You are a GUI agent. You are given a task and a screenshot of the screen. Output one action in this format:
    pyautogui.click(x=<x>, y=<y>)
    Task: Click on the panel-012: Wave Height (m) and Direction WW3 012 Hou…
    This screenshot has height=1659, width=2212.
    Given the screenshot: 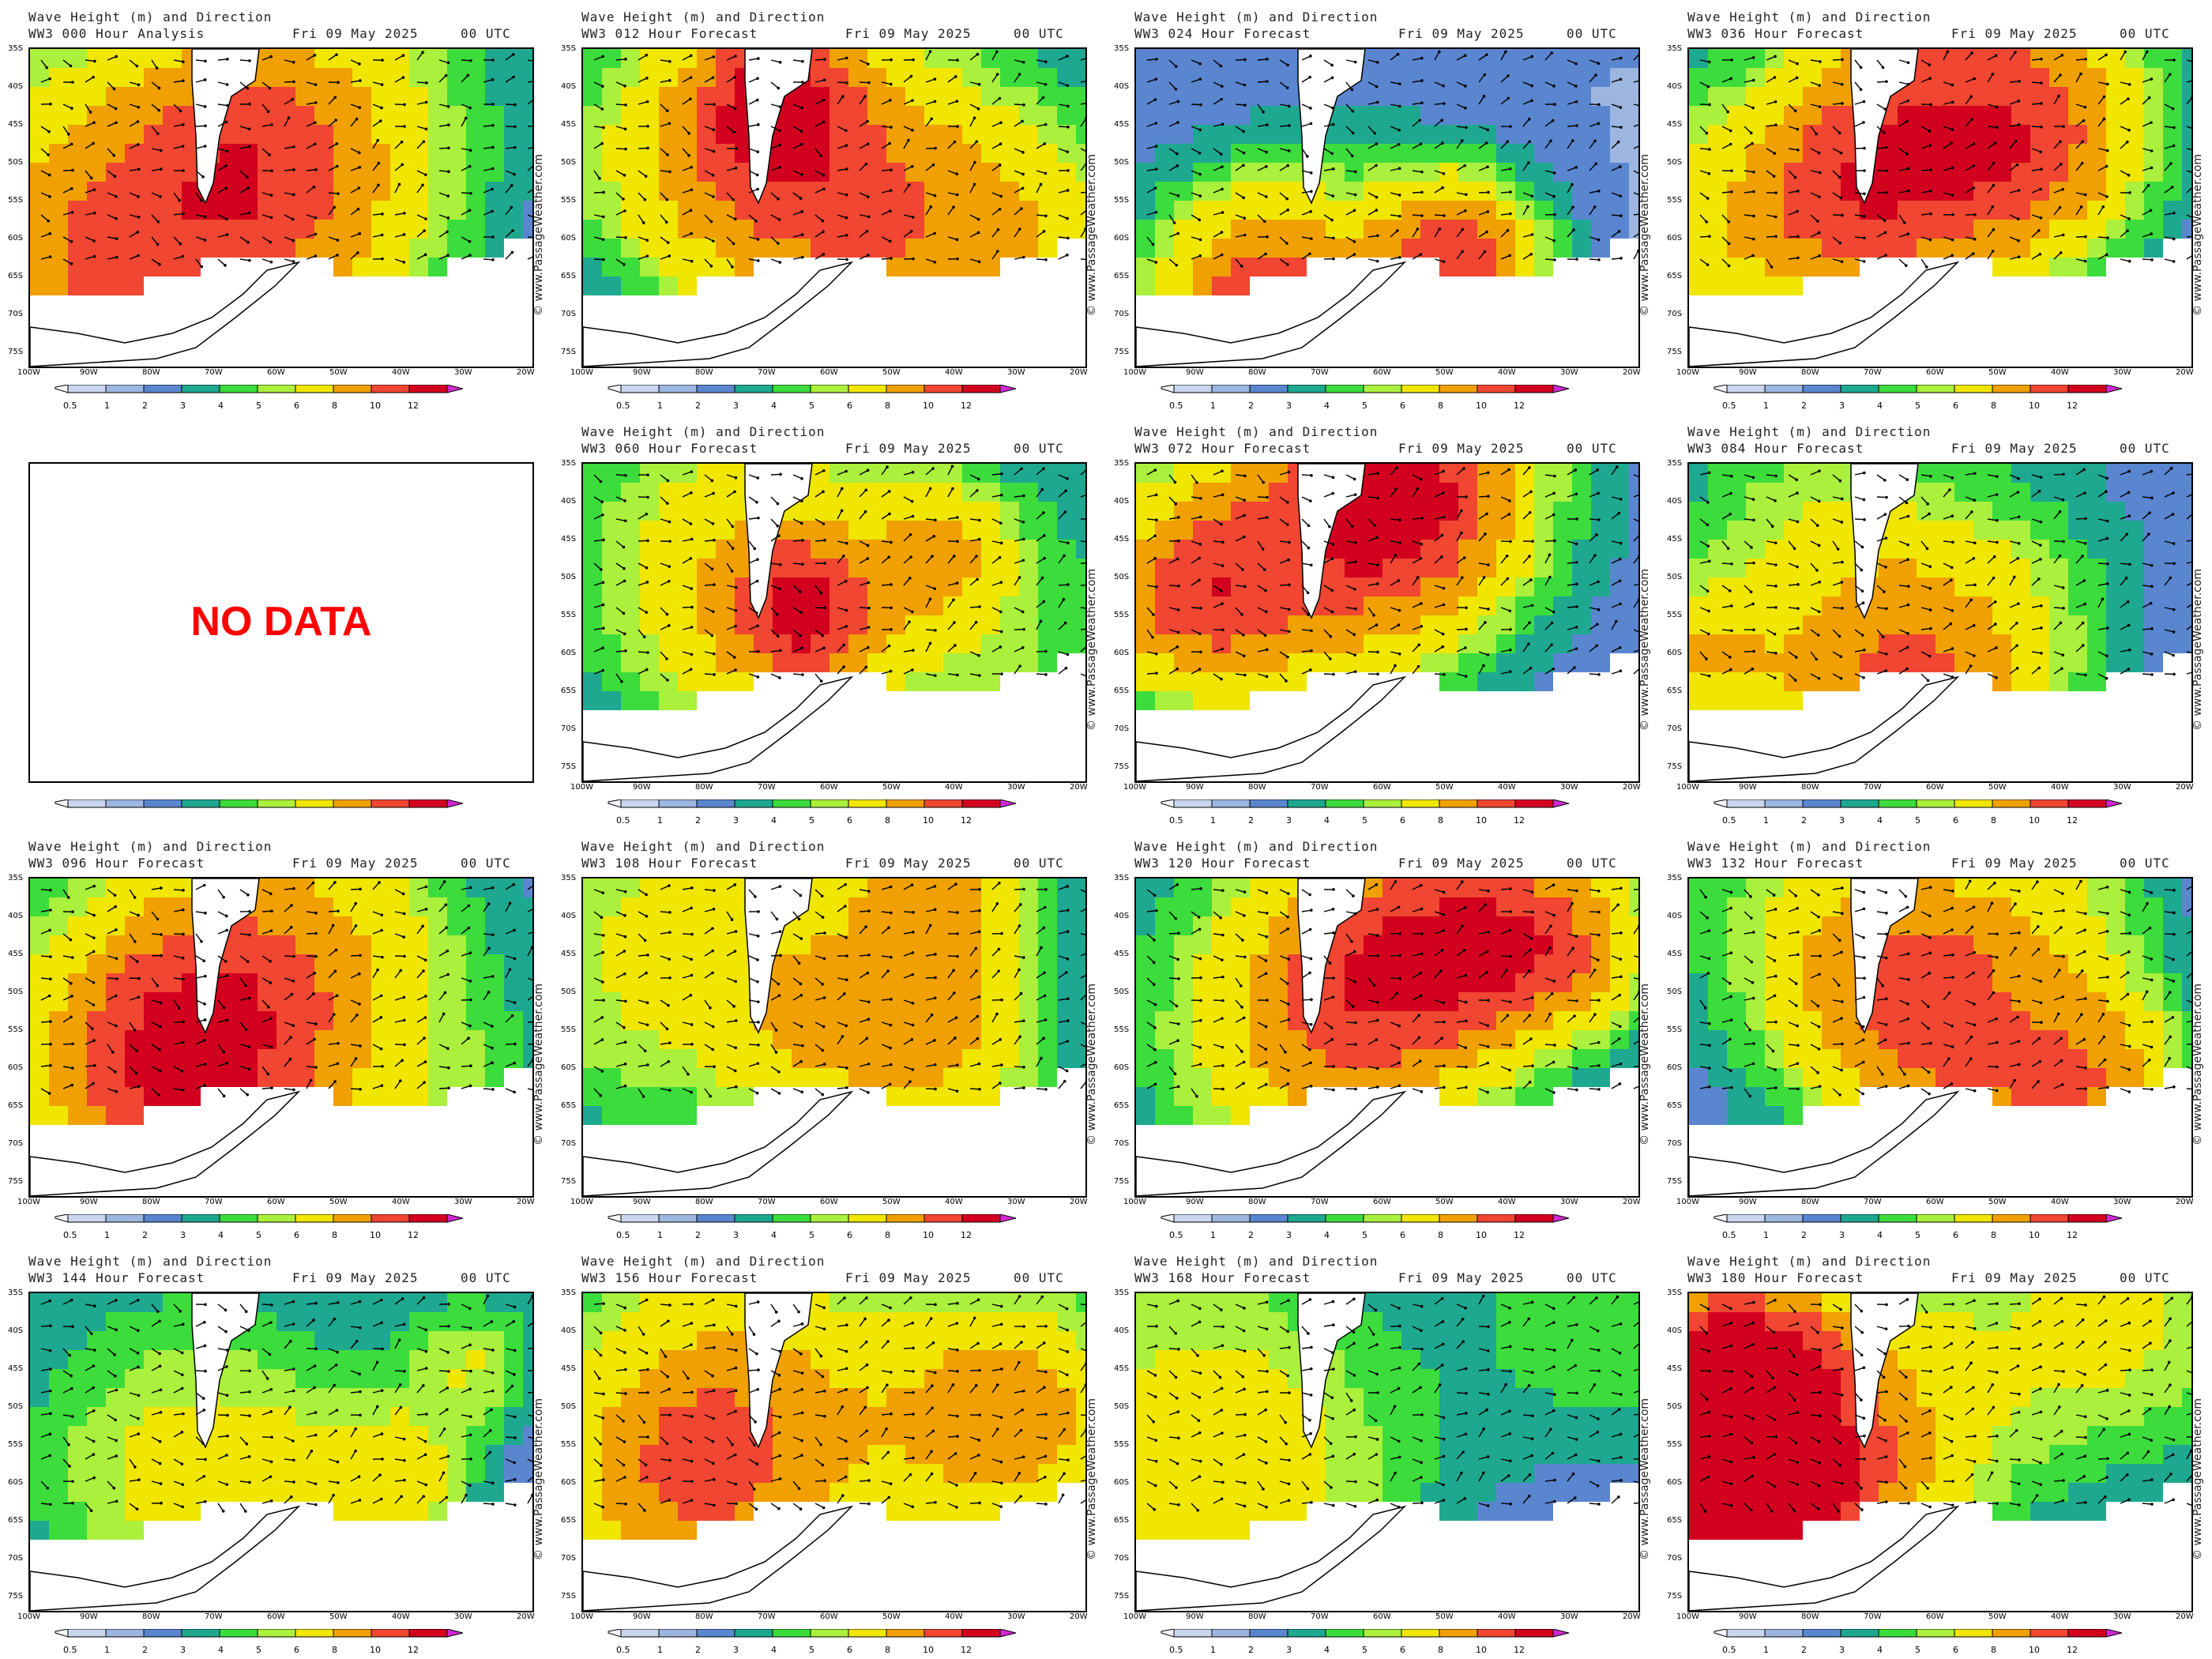 What is the action you would take?
    pyautogui.click(x=829, y=207)
    